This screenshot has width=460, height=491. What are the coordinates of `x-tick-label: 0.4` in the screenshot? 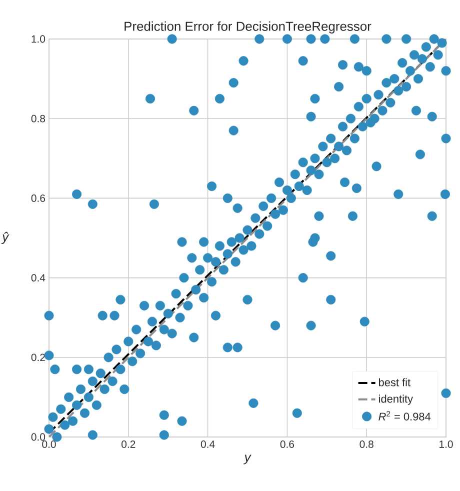 It's located at (207, 444).